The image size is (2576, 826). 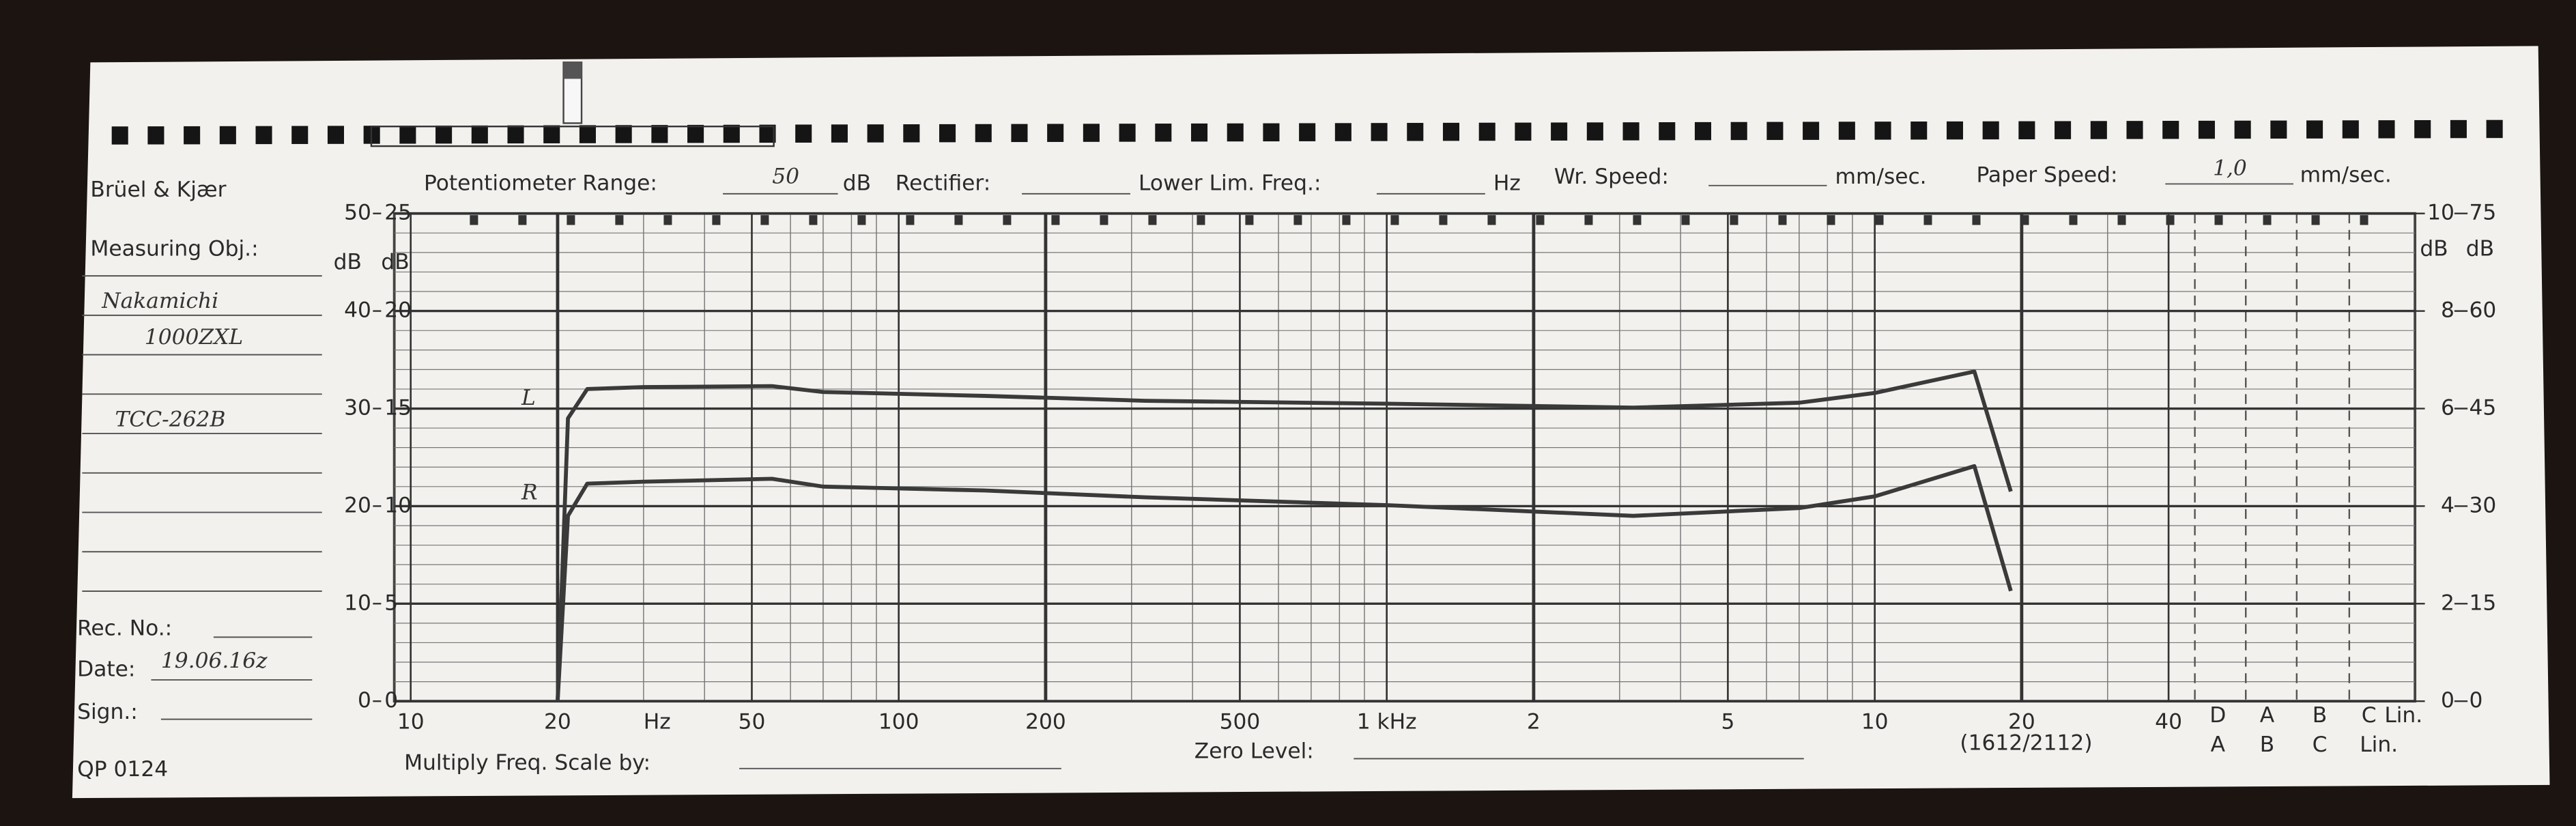 What do you see at coordinates (214, 661) in the screenshot?
I see `value: 19.06.16z` at bounding box center [214, 661].